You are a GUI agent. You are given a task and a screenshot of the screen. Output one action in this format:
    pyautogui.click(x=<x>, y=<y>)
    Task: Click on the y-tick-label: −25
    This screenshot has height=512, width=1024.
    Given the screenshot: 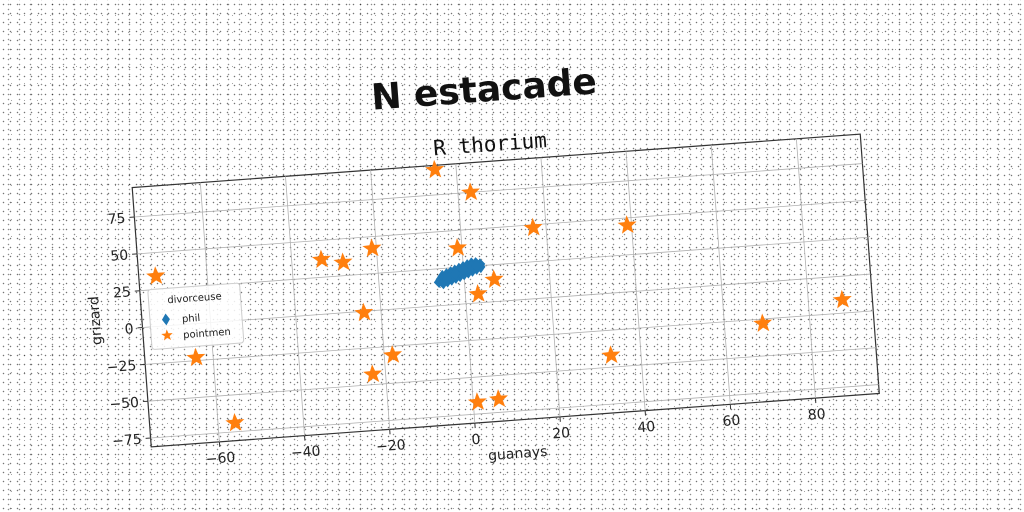 What is the action you would take?
    pyautogui.click(x=121, y=367)
    